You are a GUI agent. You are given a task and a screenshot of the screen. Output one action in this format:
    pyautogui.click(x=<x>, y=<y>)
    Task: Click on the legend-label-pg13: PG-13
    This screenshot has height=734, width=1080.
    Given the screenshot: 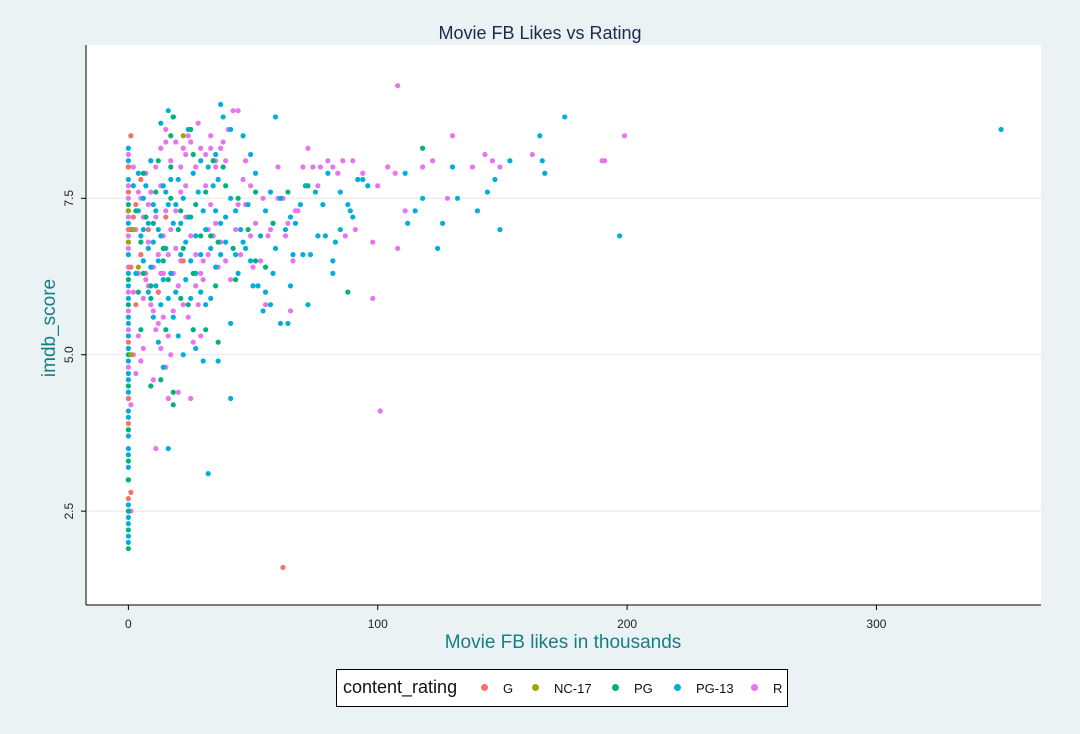 What is the action you would take?
    pyautogui.click(x=715, y=688)
    